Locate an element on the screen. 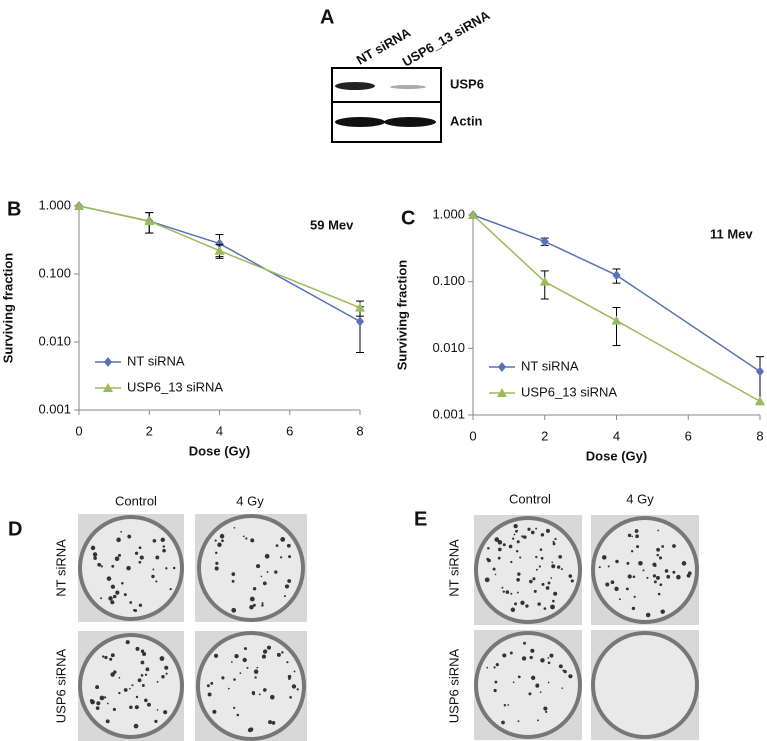 The width and height of the screenshot is (767, 741). x-tick-label: 4 is located at coordinates (616, 435).